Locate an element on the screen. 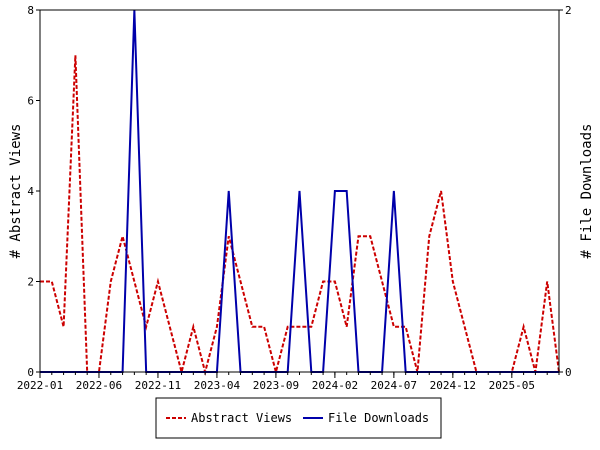 This screenshot has width=600, height=450. x-tick-label: 2024-07 is located at coordinates (394, 385).